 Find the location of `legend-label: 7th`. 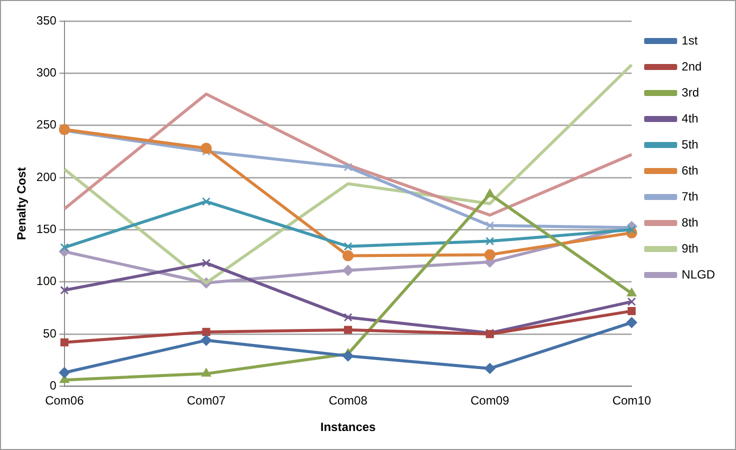

legend-label: 7th is located at coordinates (690, 196).